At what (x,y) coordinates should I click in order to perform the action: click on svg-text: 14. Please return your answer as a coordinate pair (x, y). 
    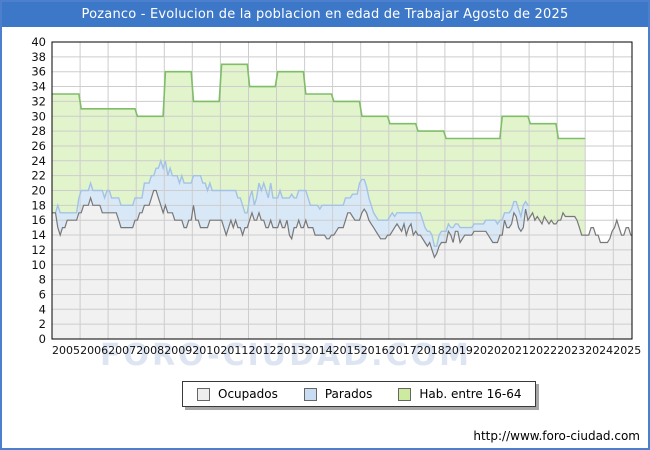
    Looking at the image, I should click on (38, 235).